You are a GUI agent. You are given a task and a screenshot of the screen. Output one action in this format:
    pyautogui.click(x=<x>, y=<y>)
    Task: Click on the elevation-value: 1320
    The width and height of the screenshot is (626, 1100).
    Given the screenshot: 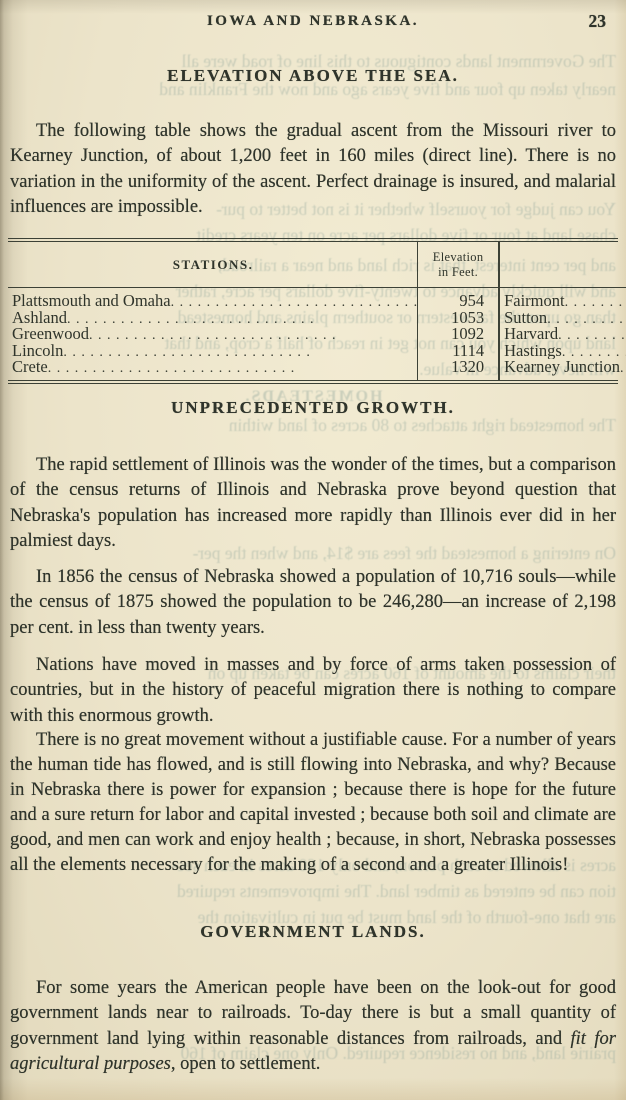 What is the action you would take?
    pyautogui.click(x=468, y=367)
    